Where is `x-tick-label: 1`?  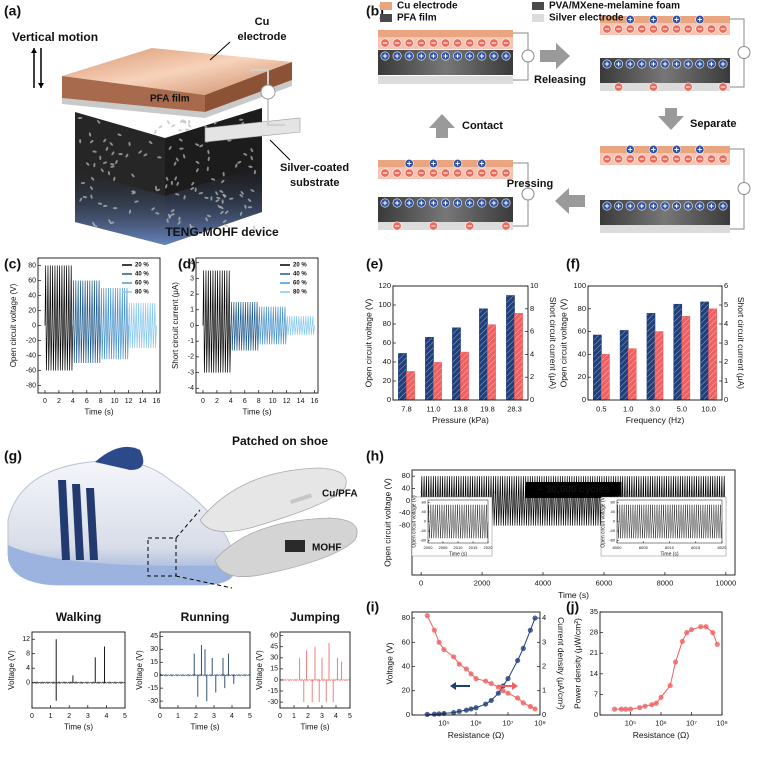
x-tick-label: 1 is located at coordinates (51, 716).